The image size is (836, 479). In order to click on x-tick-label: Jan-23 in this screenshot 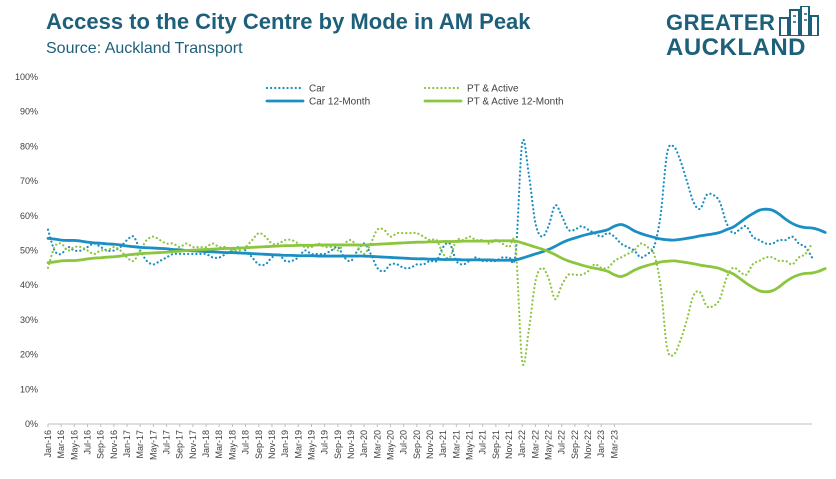, I will do `click(601, 444)`.